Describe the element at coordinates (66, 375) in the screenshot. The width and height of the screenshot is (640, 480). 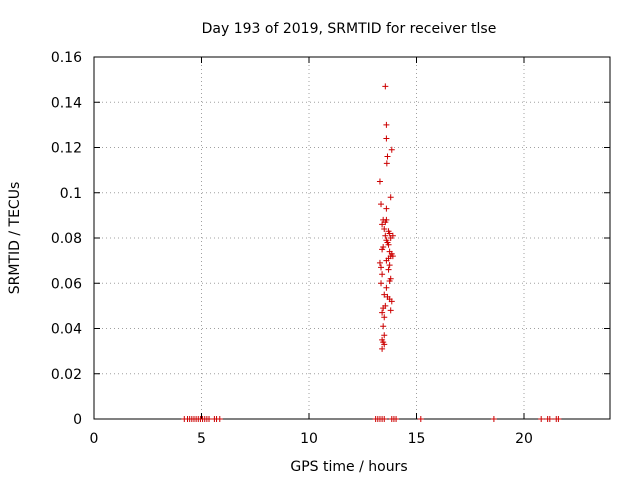
I see `y-tick-label: 0.02` at that location.